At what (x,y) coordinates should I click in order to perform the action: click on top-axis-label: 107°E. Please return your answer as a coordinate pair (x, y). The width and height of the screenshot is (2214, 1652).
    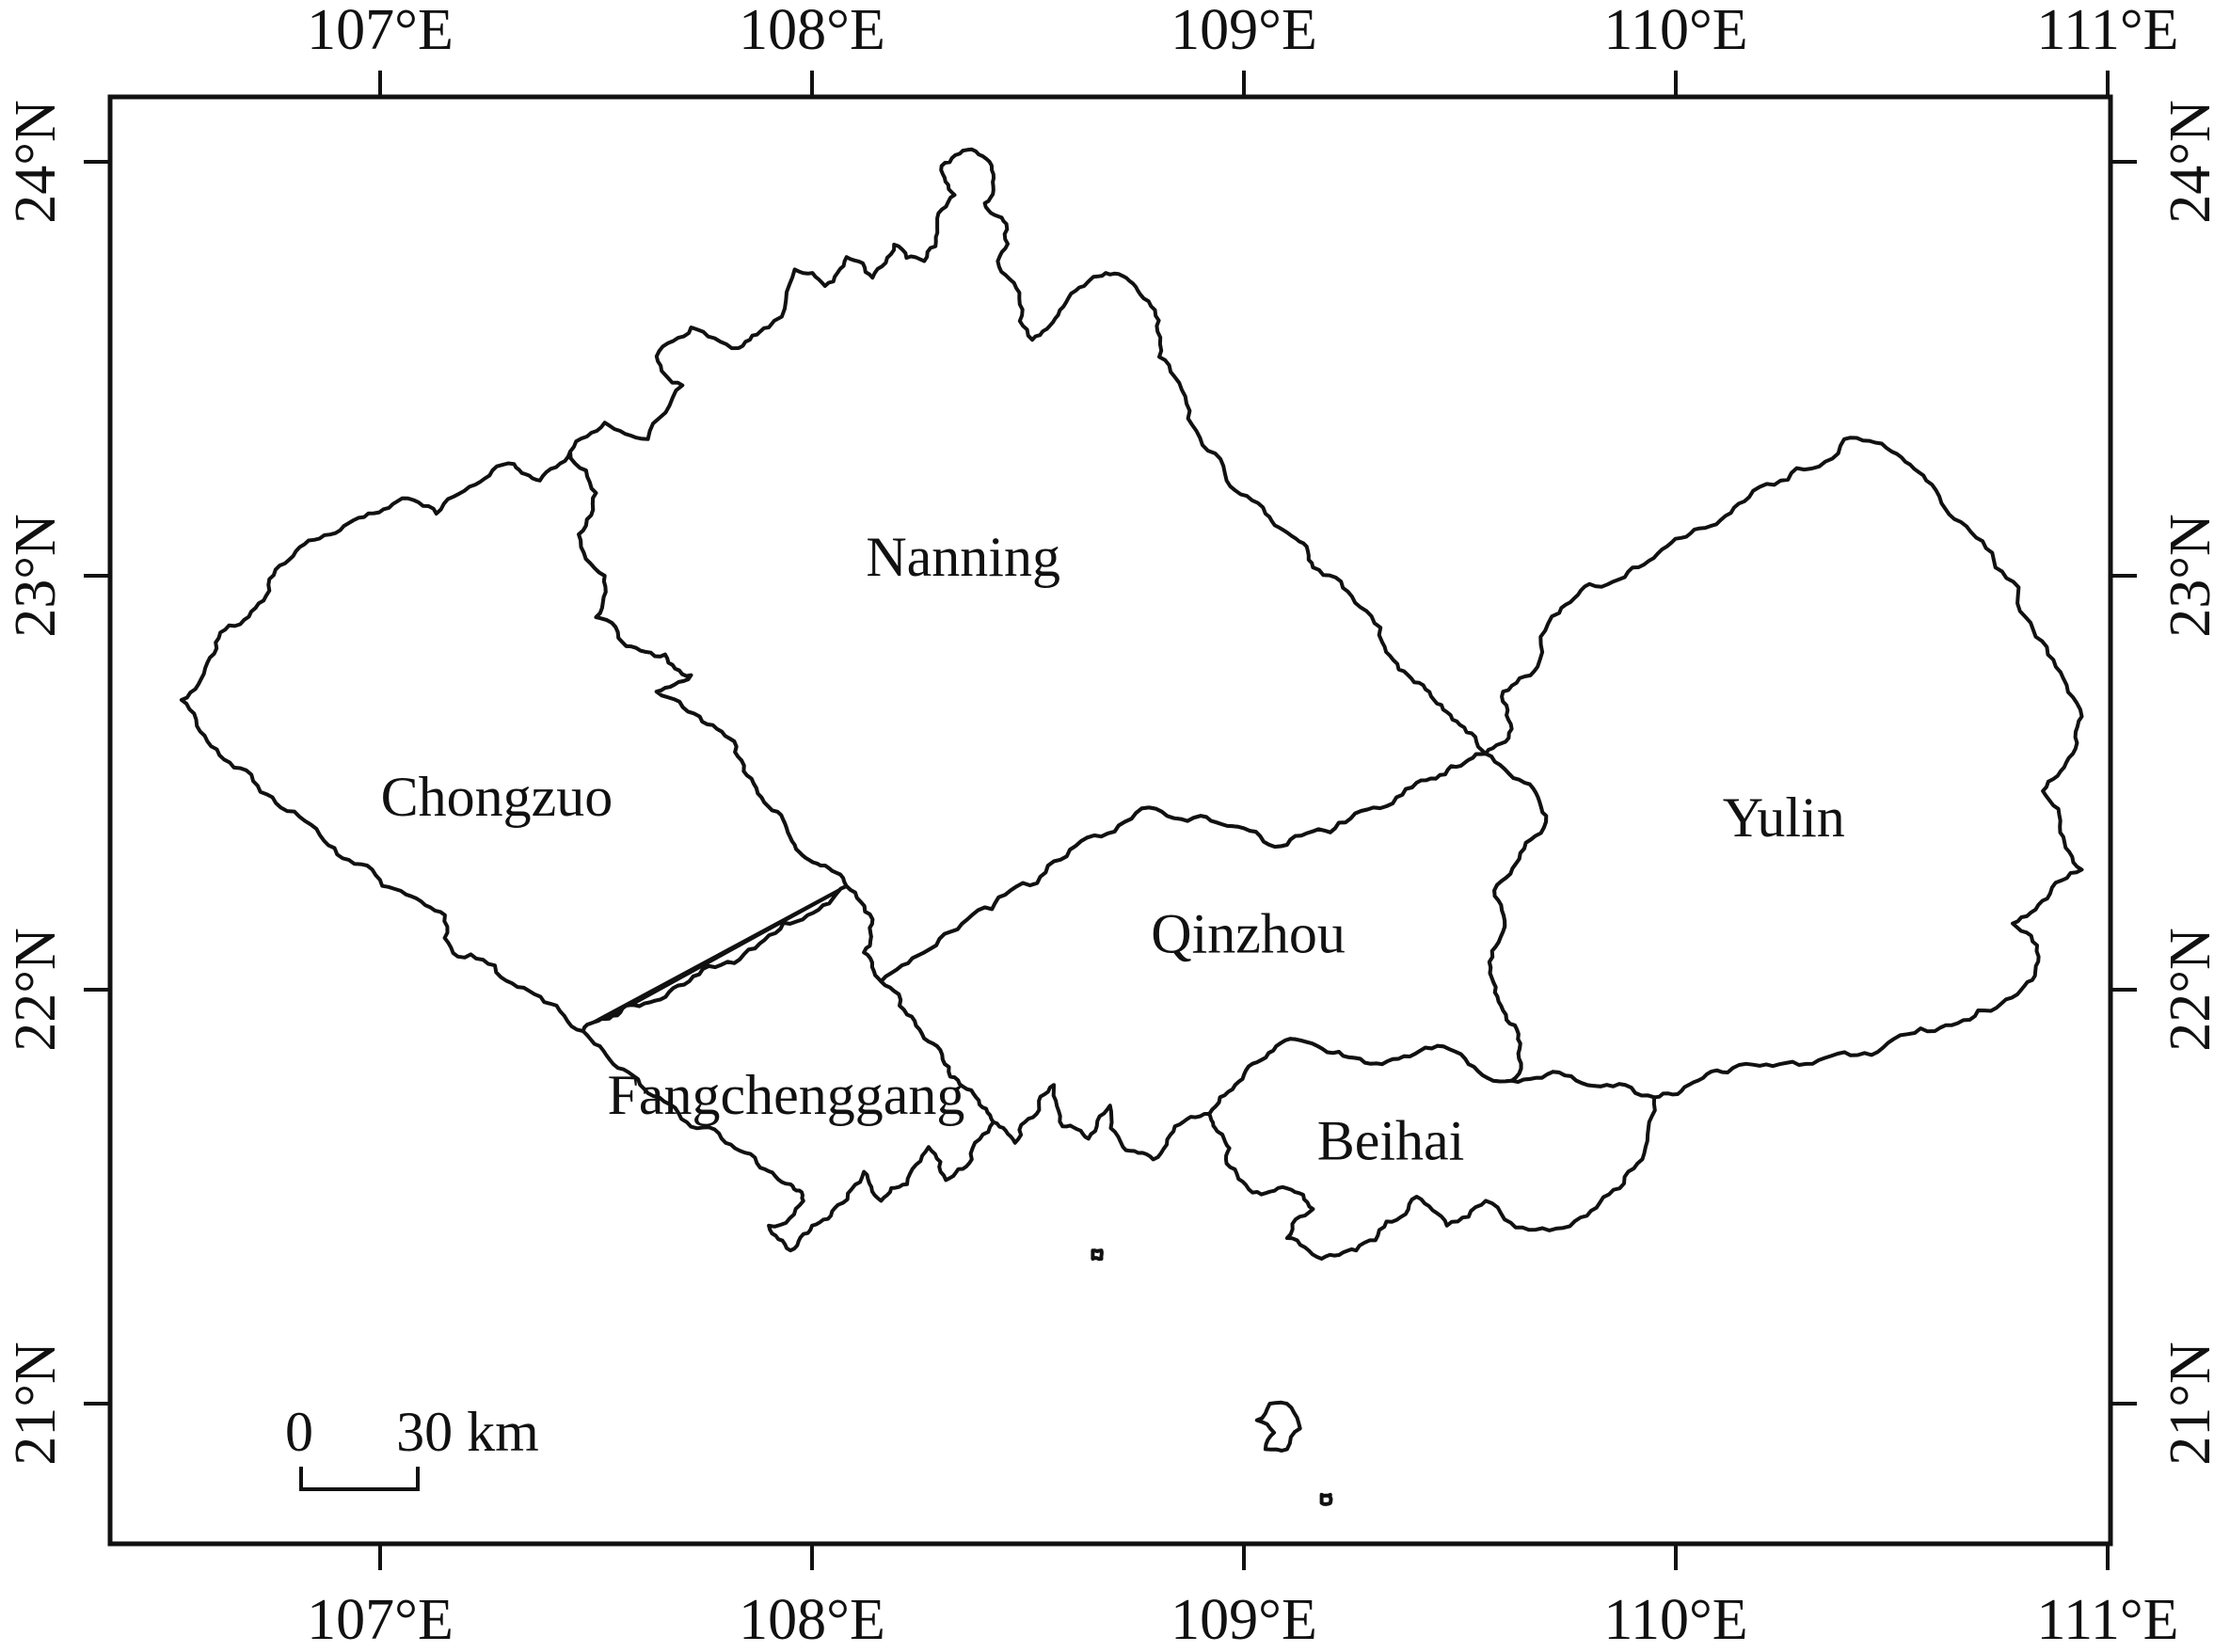
    Looking at the image, I should click on (380, 31).